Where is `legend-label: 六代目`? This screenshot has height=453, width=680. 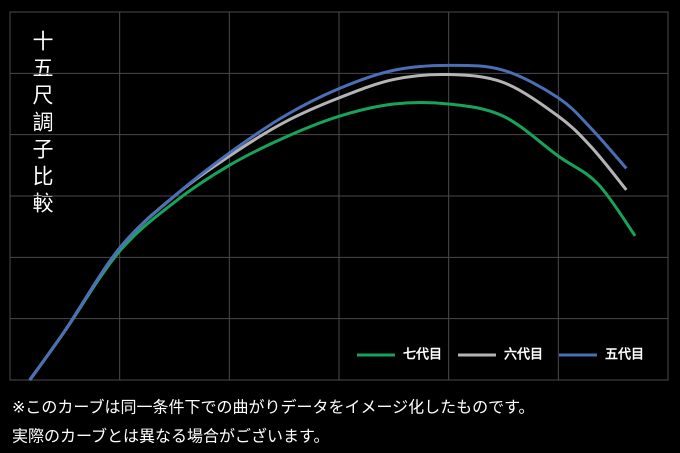 legend-label: 六代目 is located at coordinates (523, 355).